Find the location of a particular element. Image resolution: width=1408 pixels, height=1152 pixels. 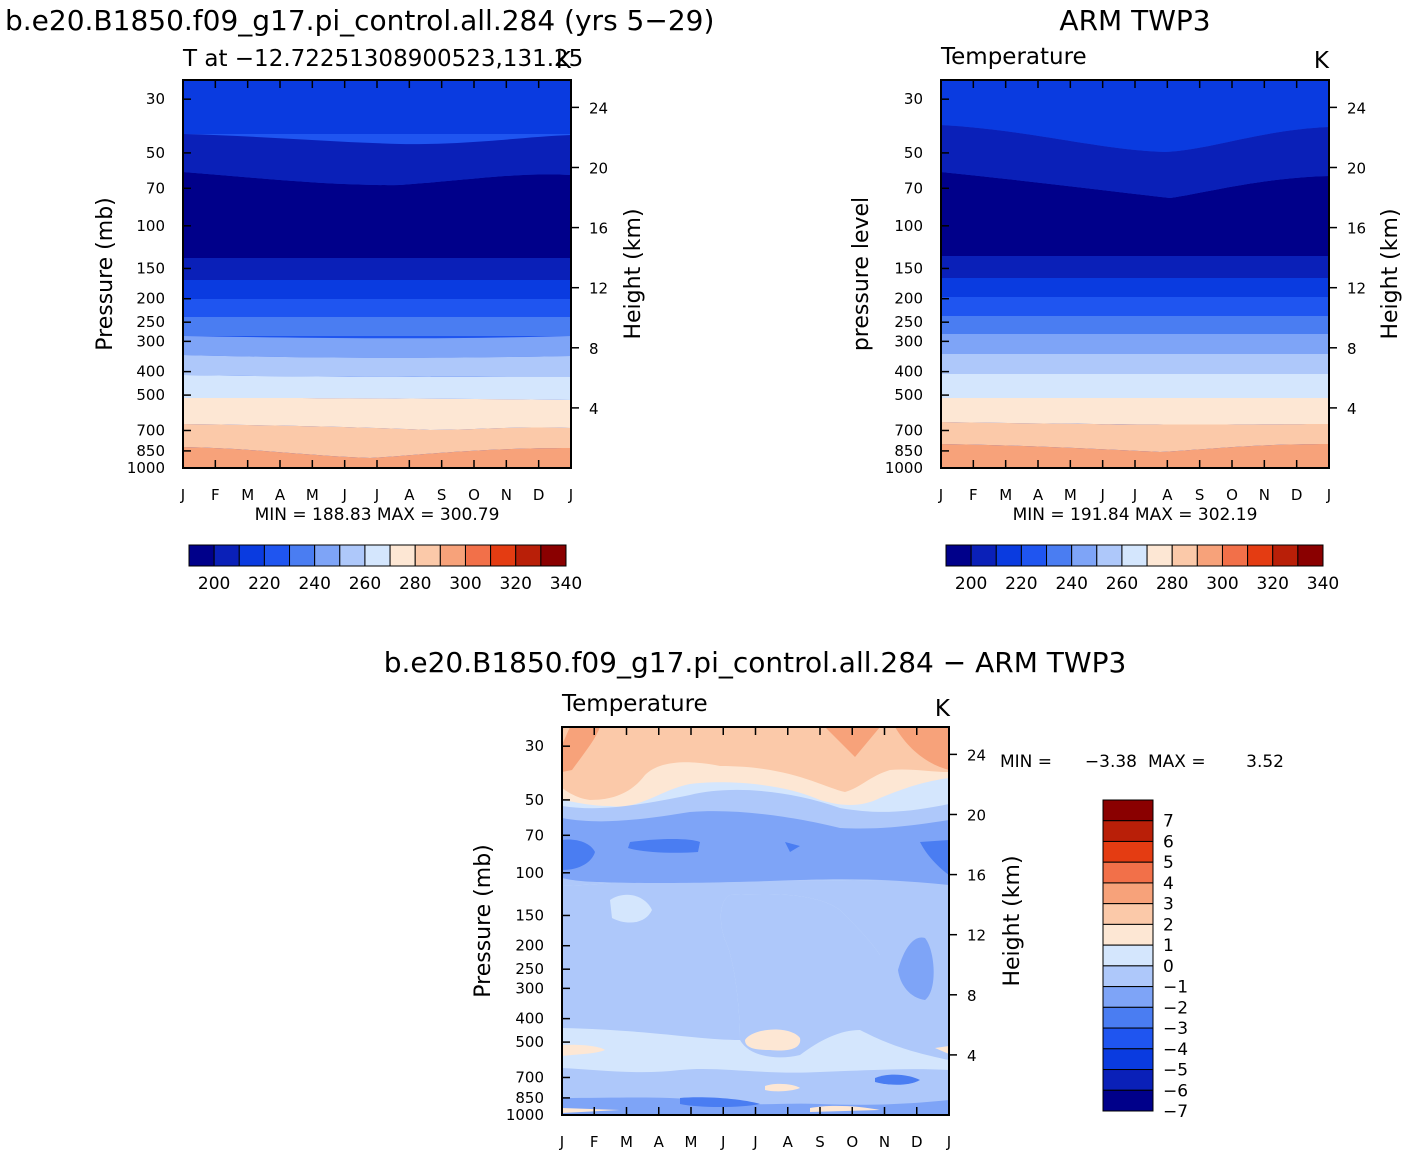

panel-b-ytick-right-label: 8 is located at coordinates (1352, 349).